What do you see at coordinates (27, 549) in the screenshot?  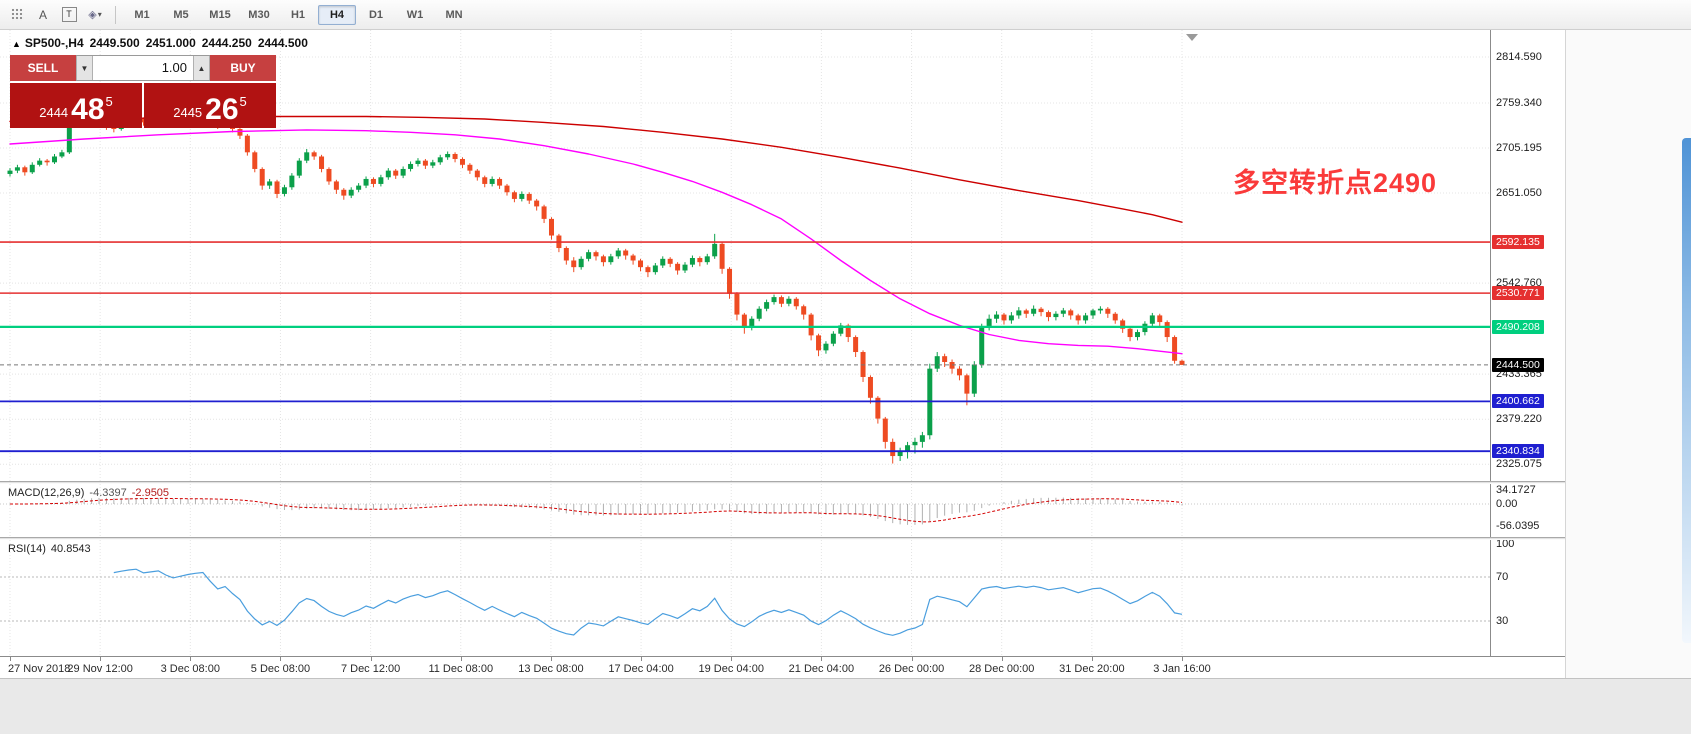 I see `rsi-name: RSI(14)` at bounding box center [27, 549].